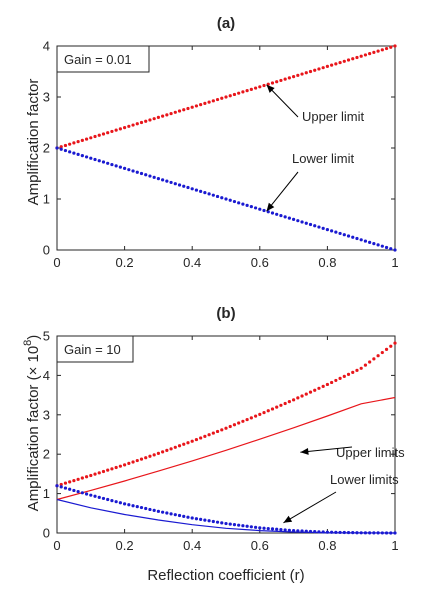 This screenshot has height=602, width=436. I want to click on panel-b-title: (b), so click(225, 313).